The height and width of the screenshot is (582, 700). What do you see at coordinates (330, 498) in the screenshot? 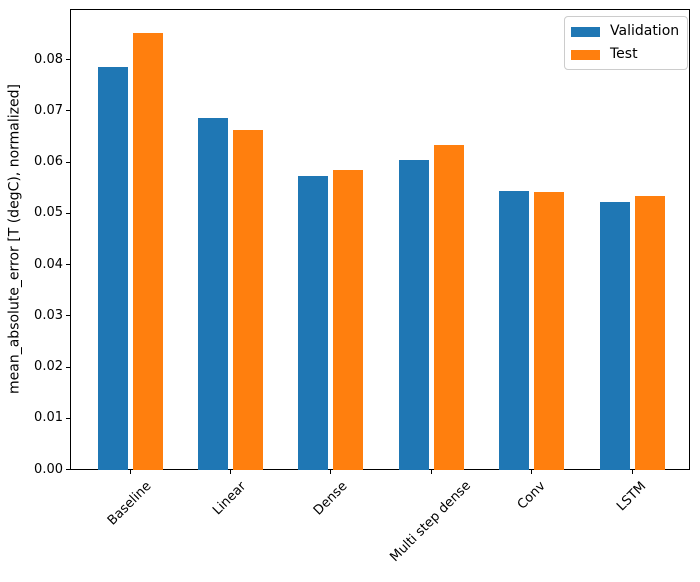
I see `x-tick-label-dense: Dense` at bounding box center [330, 498].